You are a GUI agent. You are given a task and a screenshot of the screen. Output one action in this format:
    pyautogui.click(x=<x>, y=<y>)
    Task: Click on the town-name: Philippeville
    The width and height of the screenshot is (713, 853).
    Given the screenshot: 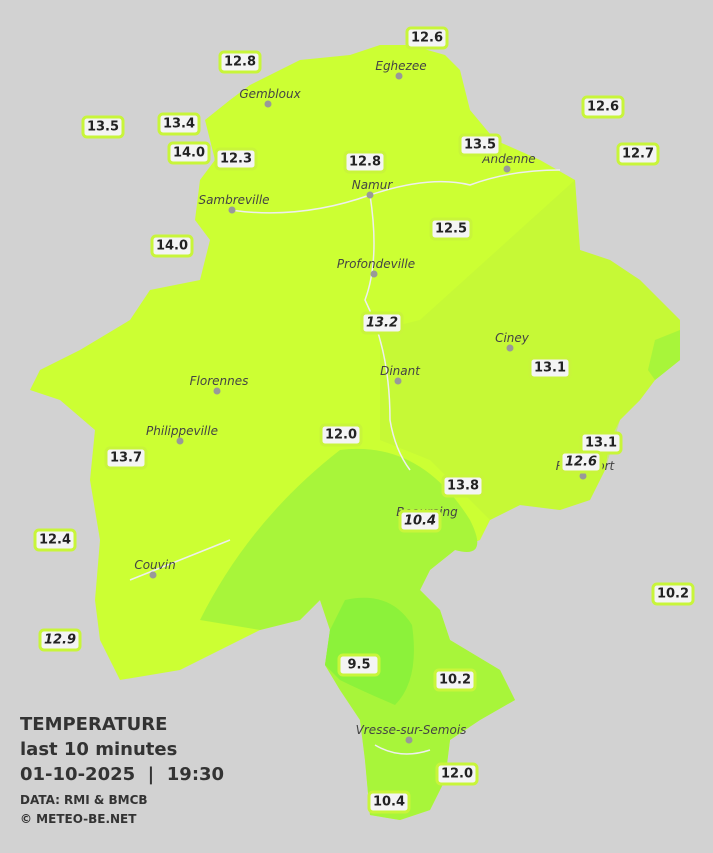 What is the action you would take?
    pyautogui.click(x=182, y=431)
    